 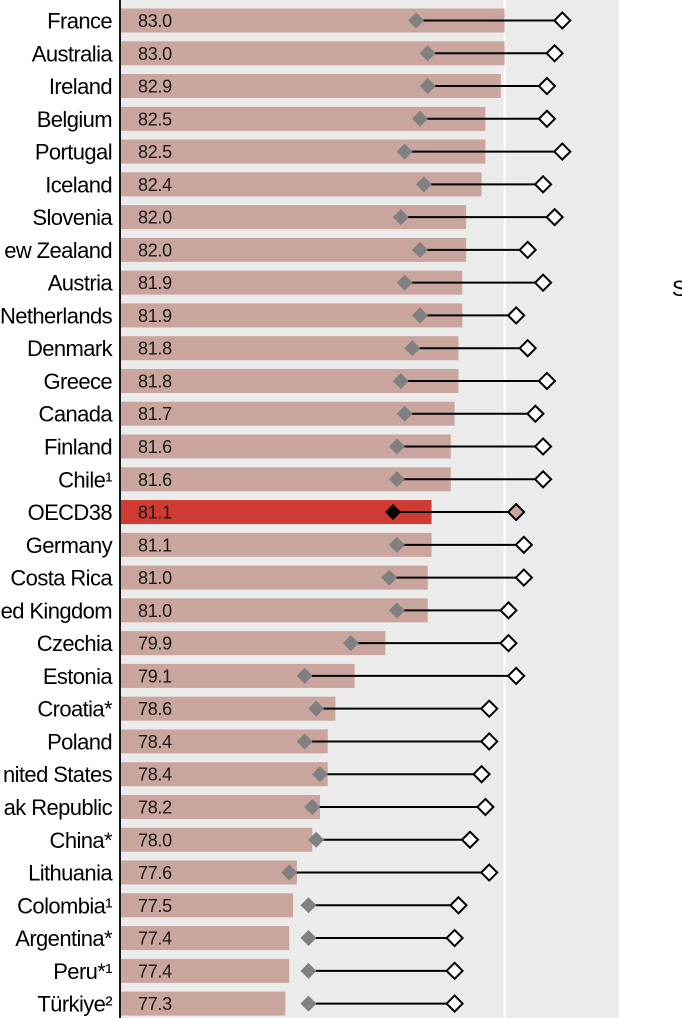 I want to click on value-label-26: 77.6, so click(x=155, y=873).